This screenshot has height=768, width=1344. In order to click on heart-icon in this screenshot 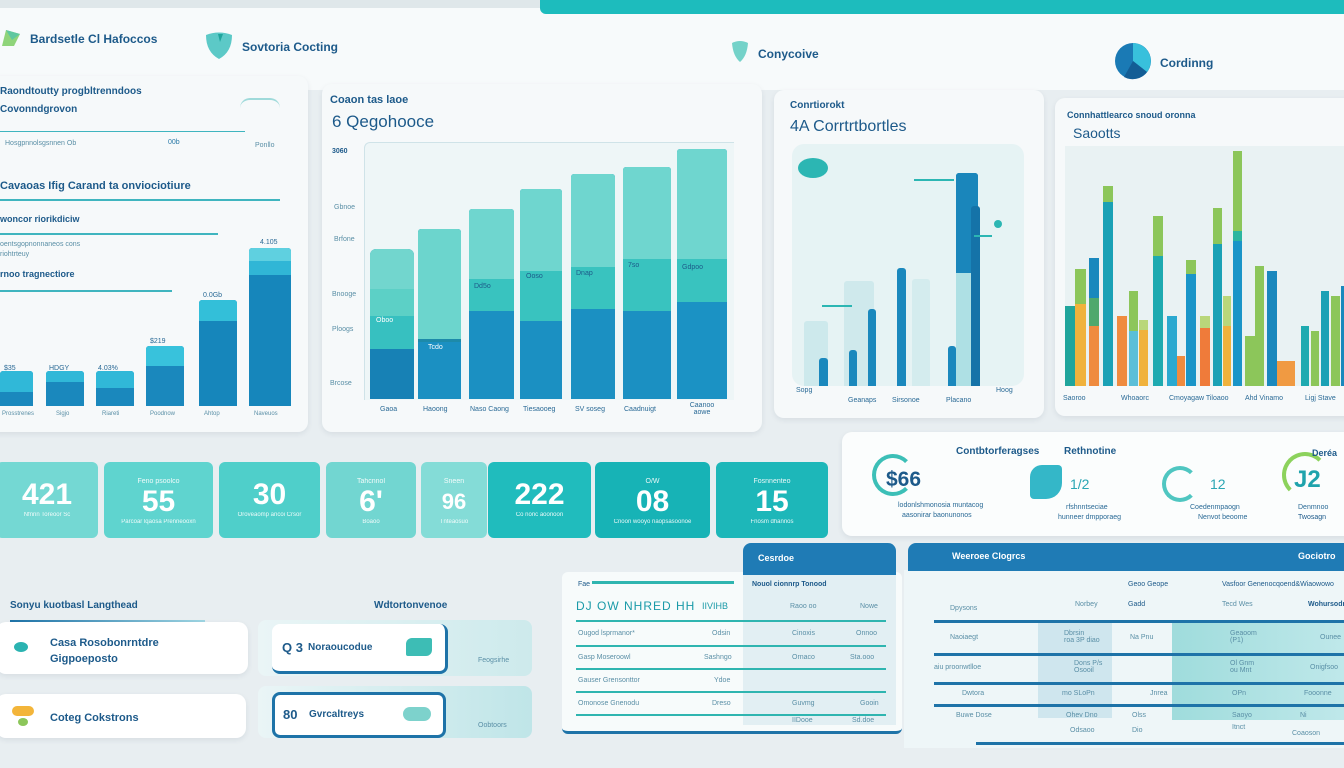, I will do `click(740, 53)`.